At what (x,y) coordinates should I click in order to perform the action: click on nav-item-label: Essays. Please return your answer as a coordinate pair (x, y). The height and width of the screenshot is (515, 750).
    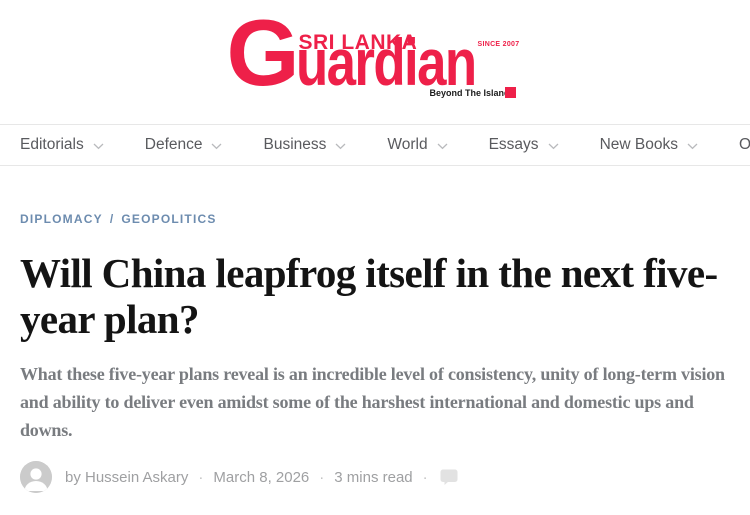
    Looking at the image, I should click on (513, 144).